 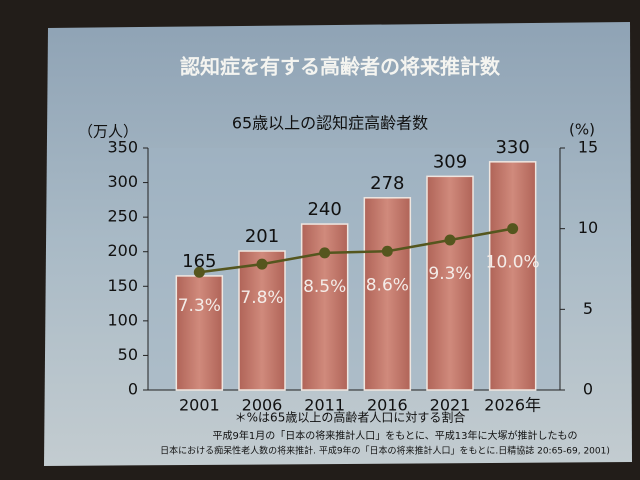 I want to click on note: 平成9年1月の「日本の将来推計人口」をもとに、平成13年に大塚が推計したもの, so click(x=395, y=435).